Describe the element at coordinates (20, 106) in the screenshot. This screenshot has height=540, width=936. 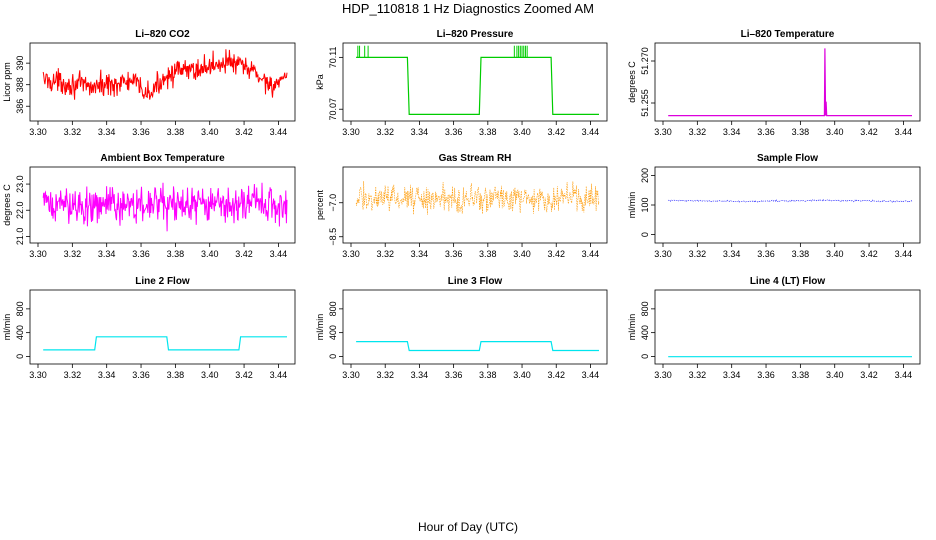
I see `y-tick-label: 386` at that location.